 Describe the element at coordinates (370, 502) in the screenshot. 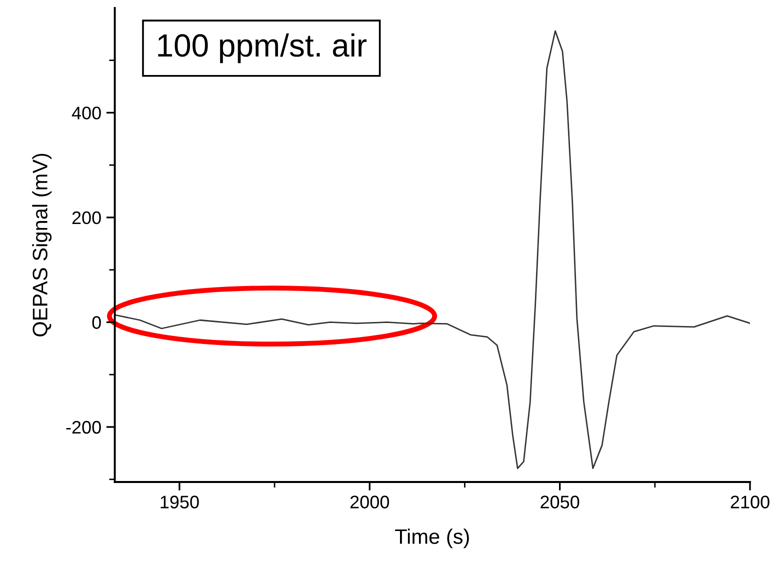

I see `x-tick-label: 2000` at that location.